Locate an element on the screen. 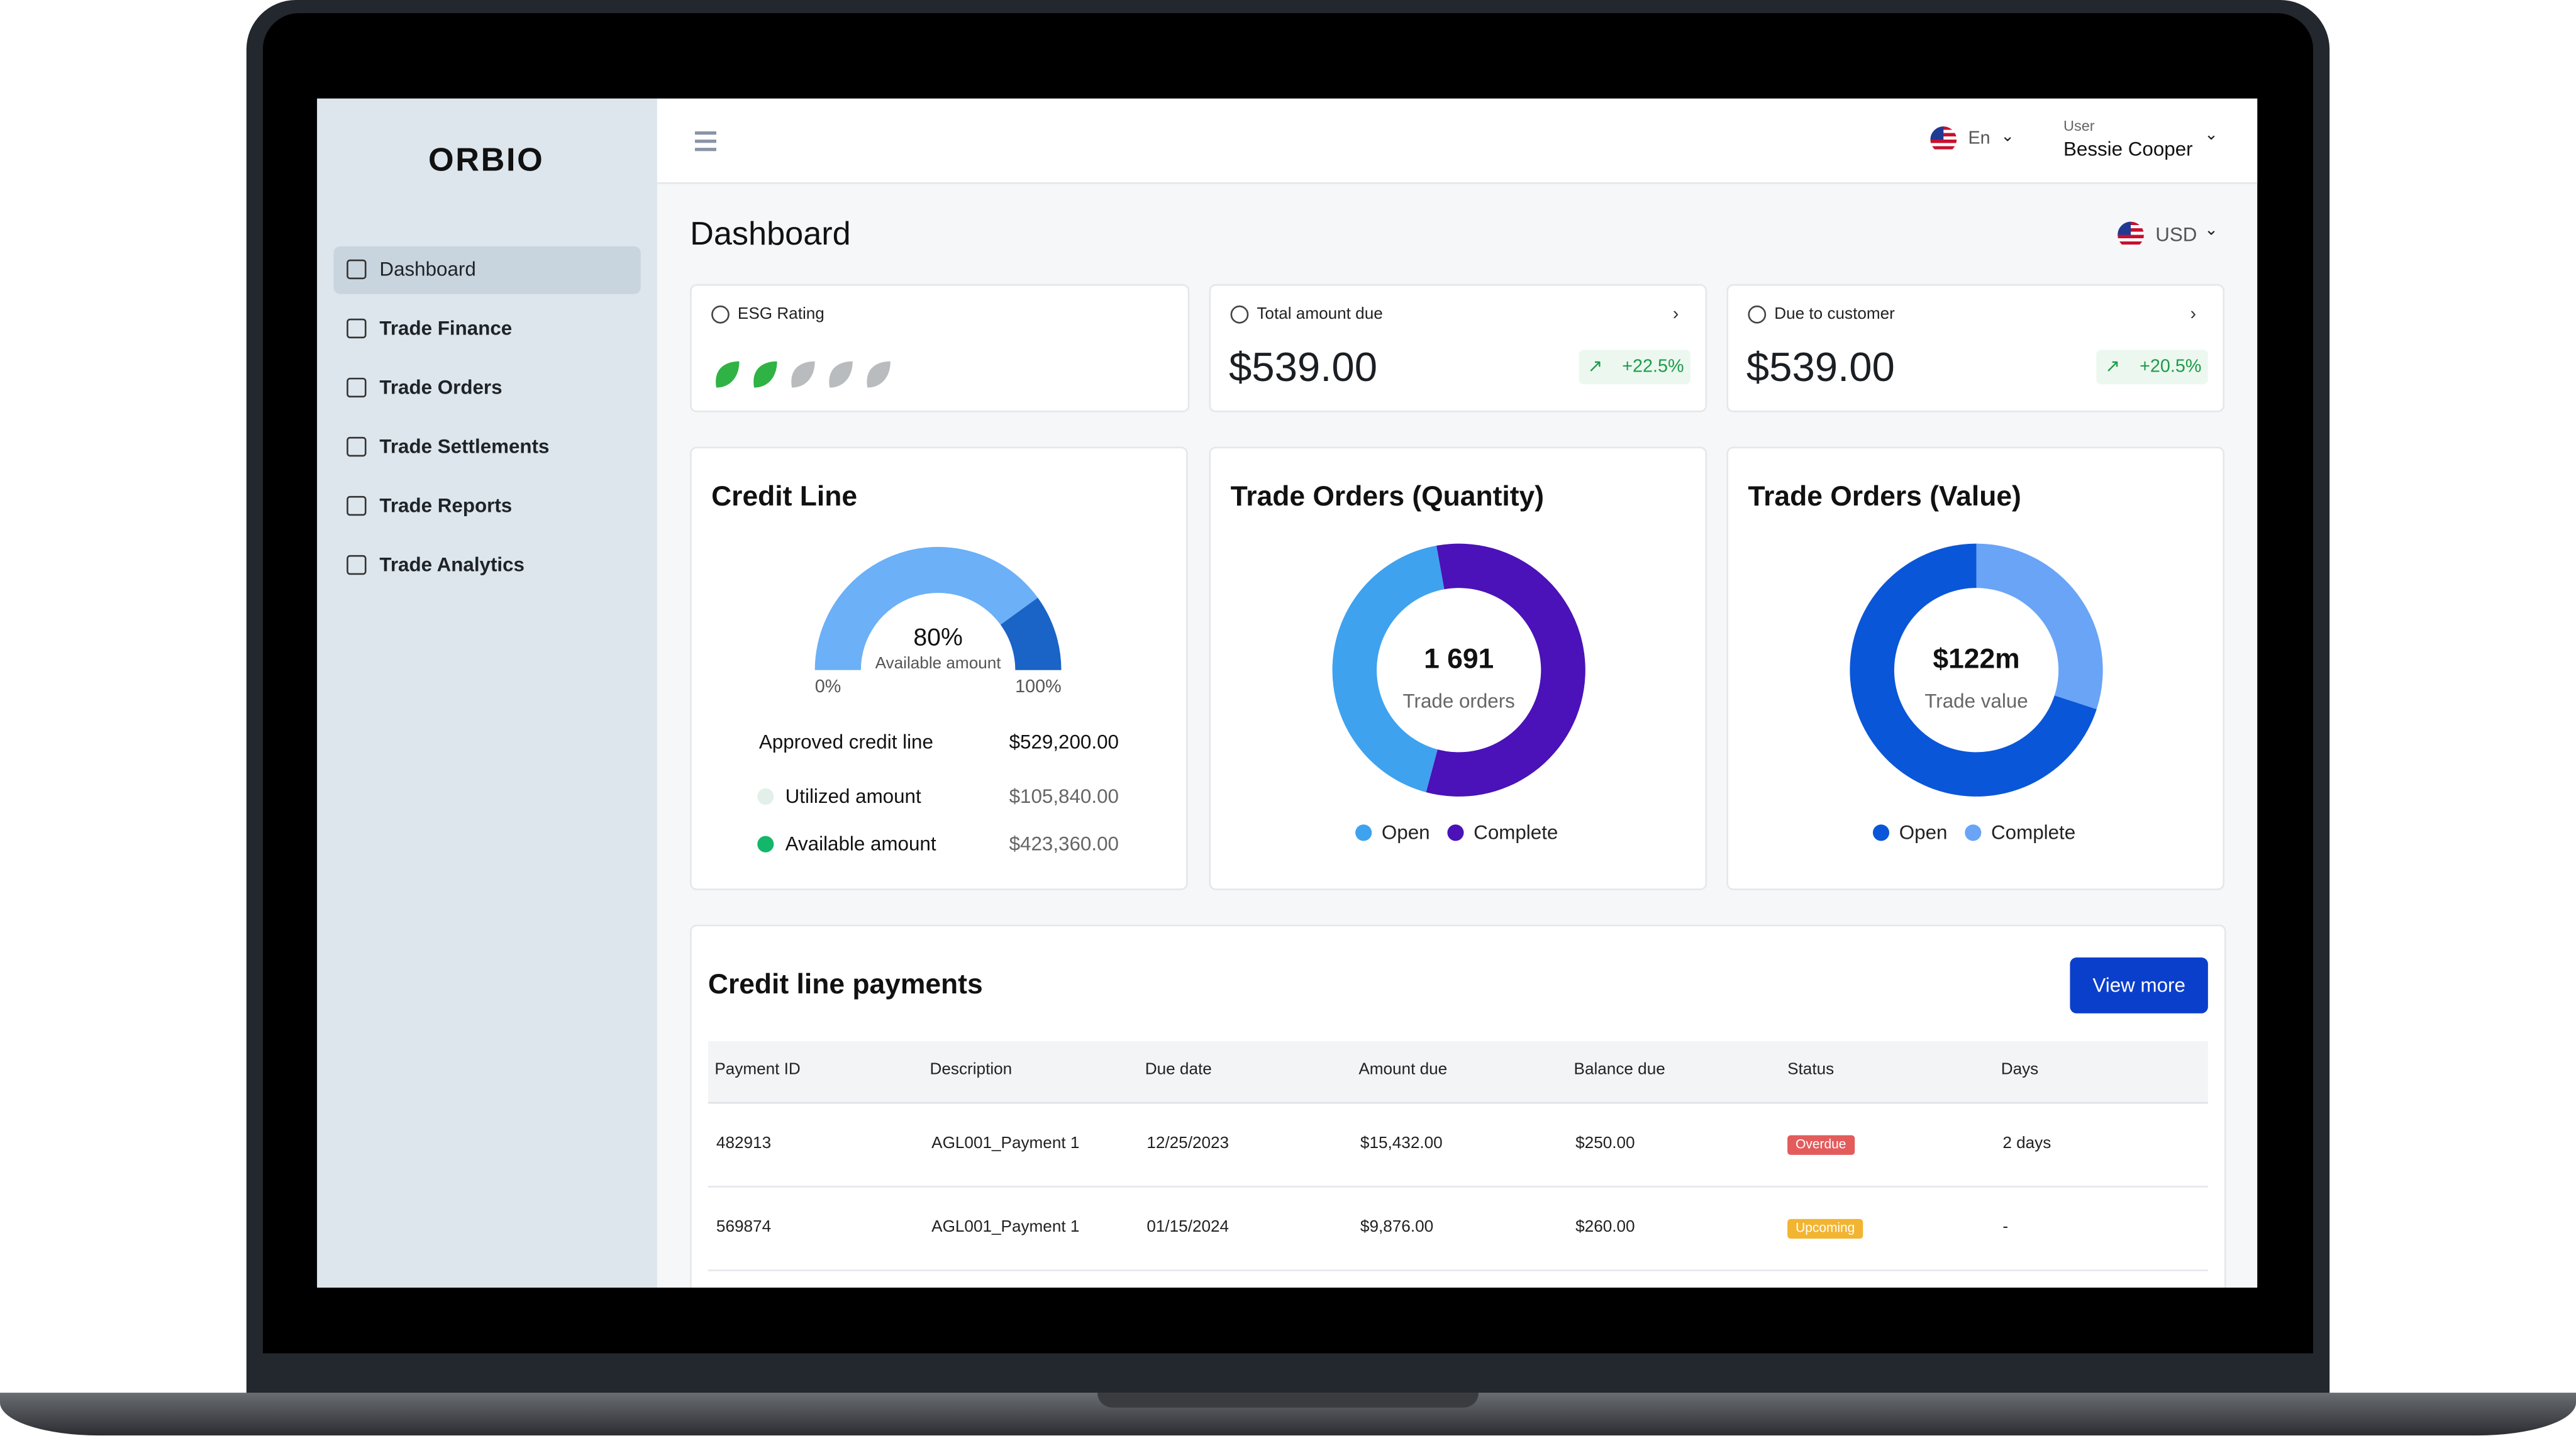 The height and width of the screenshot is (1436, 2576). menu-icon-line is located at coordinates (705, 141).